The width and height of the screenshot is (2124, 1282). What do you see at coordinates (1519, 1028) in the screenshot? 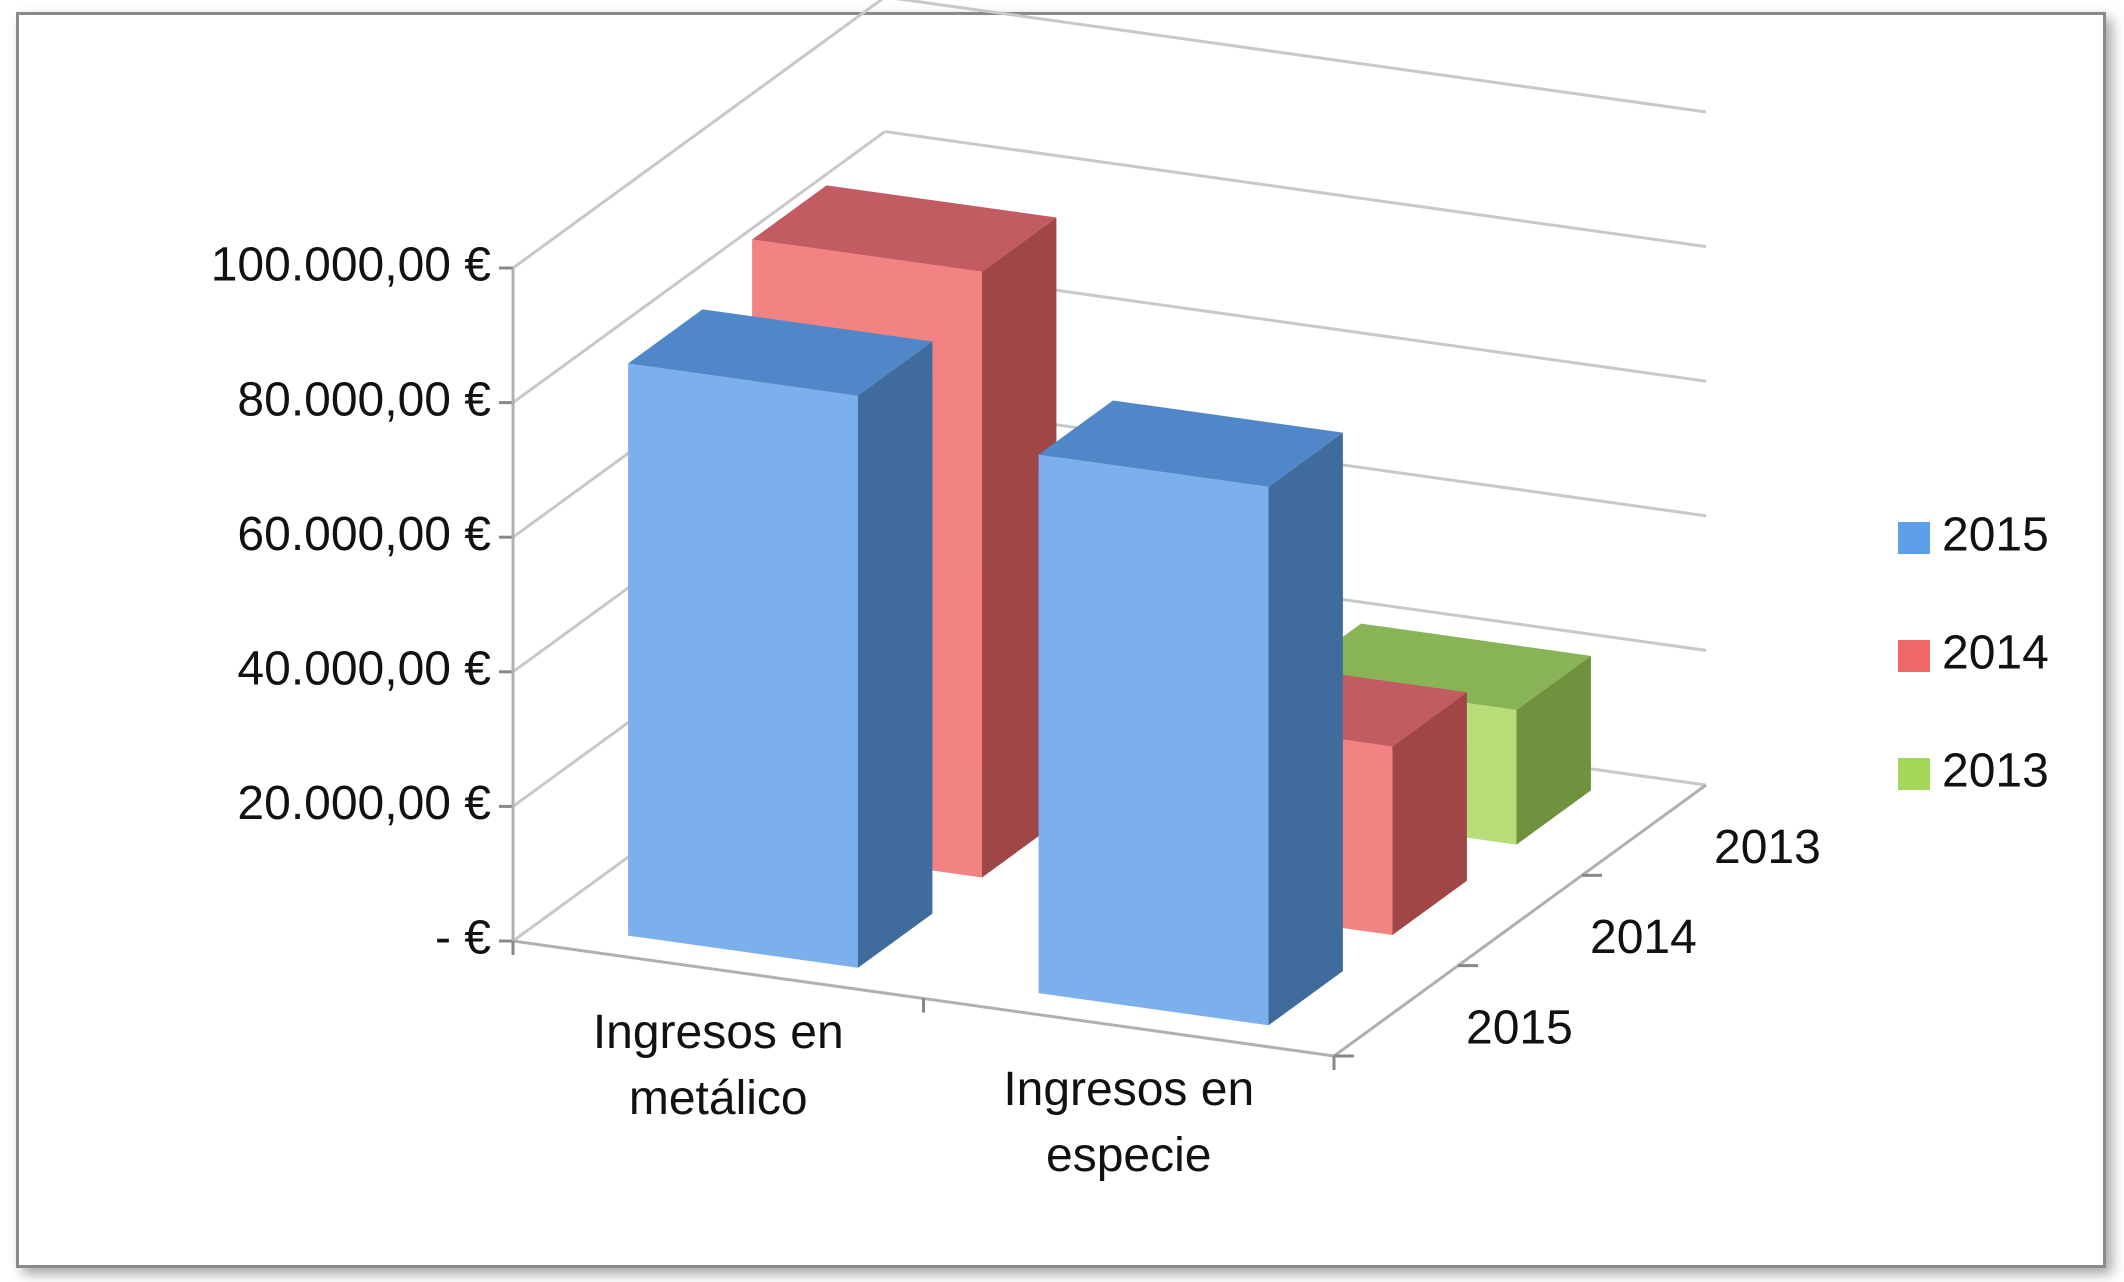
I see `depth-label: 2015` at bounding box center [1519, 1028].